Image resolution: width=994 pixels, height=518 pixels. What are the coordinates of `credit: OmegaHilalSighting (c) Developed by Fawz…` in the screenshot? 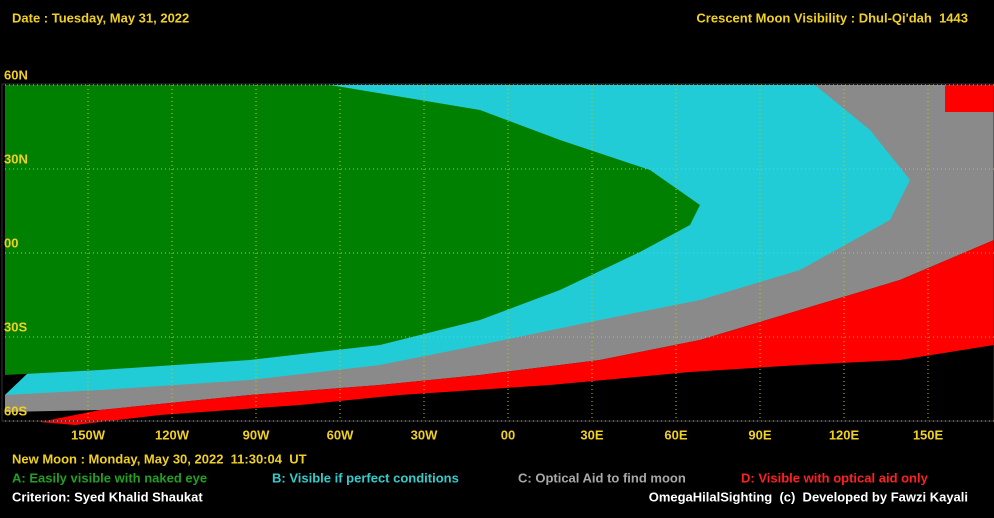 It's located at (808, 496).